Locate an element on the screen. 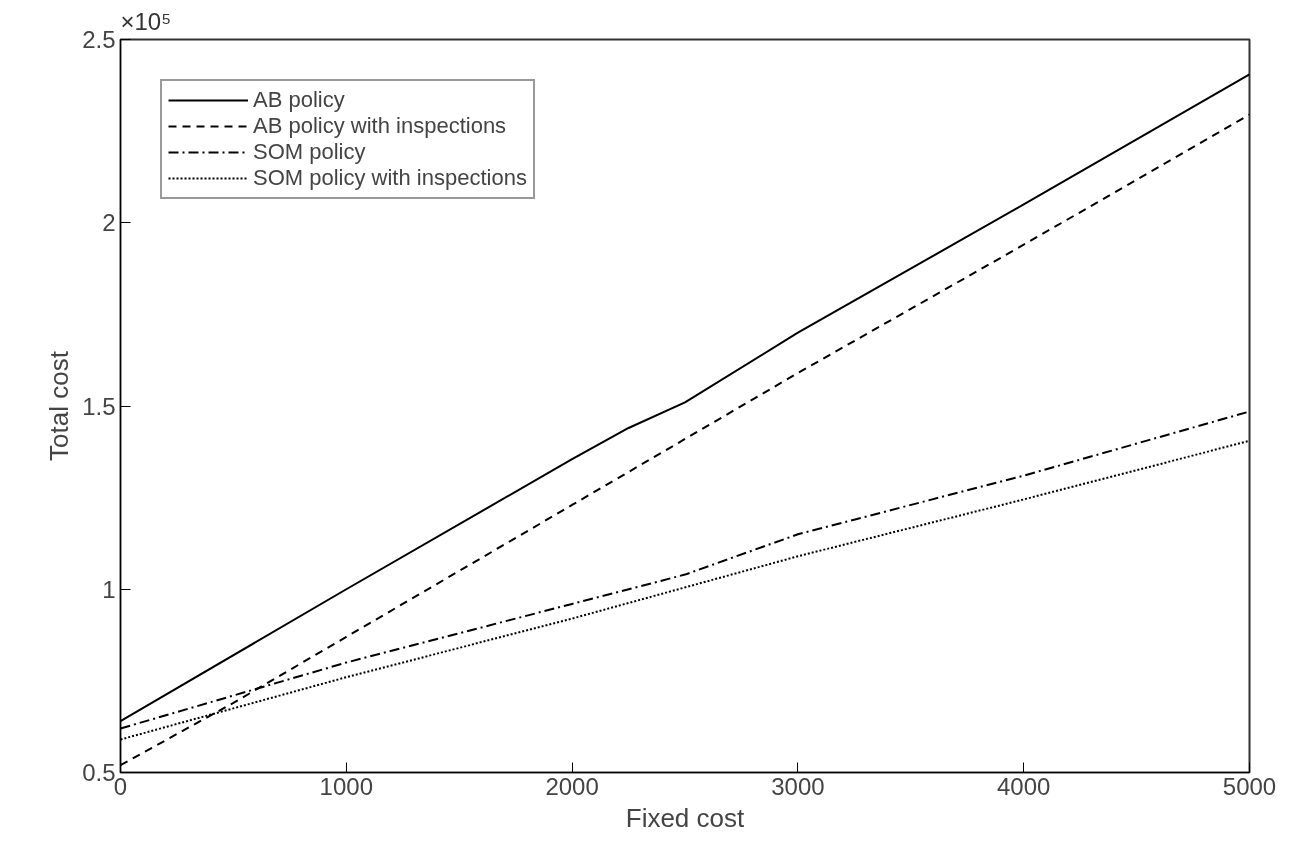 The height and width of the screenshot is (862, 1289). x-tick-label: 3000 is located at coordinates (798, 786).